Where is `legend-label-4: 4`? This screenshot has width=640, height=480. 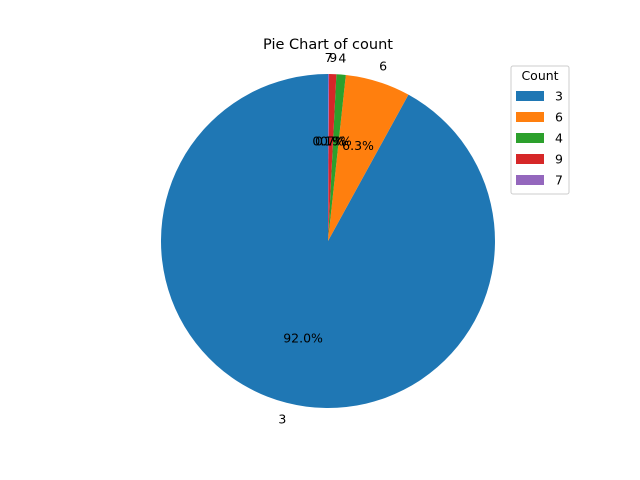
legend-label-4: 4 is located at coordinates (559, 138).